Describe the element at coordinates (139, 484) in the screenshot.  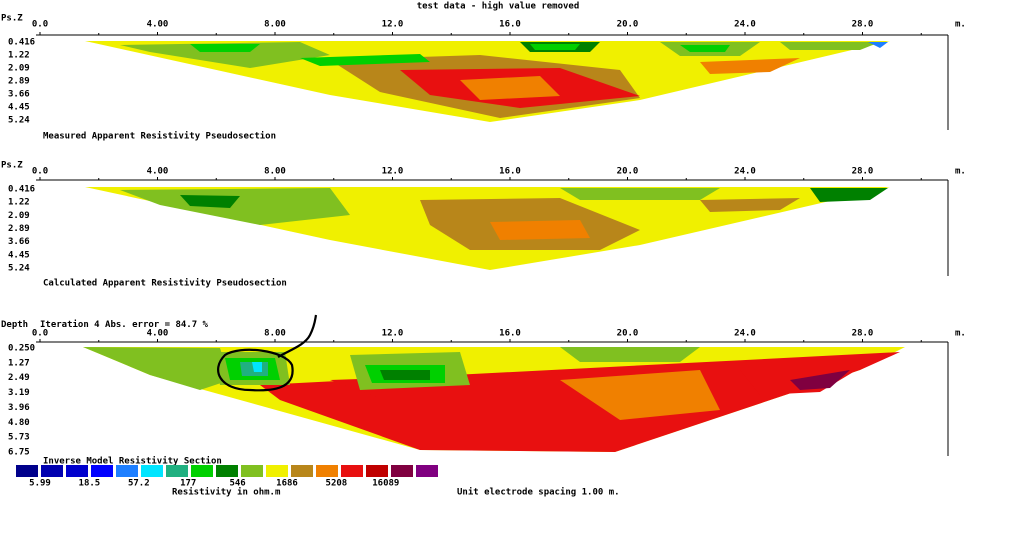
I see `legend-label: 57.2` at that location.